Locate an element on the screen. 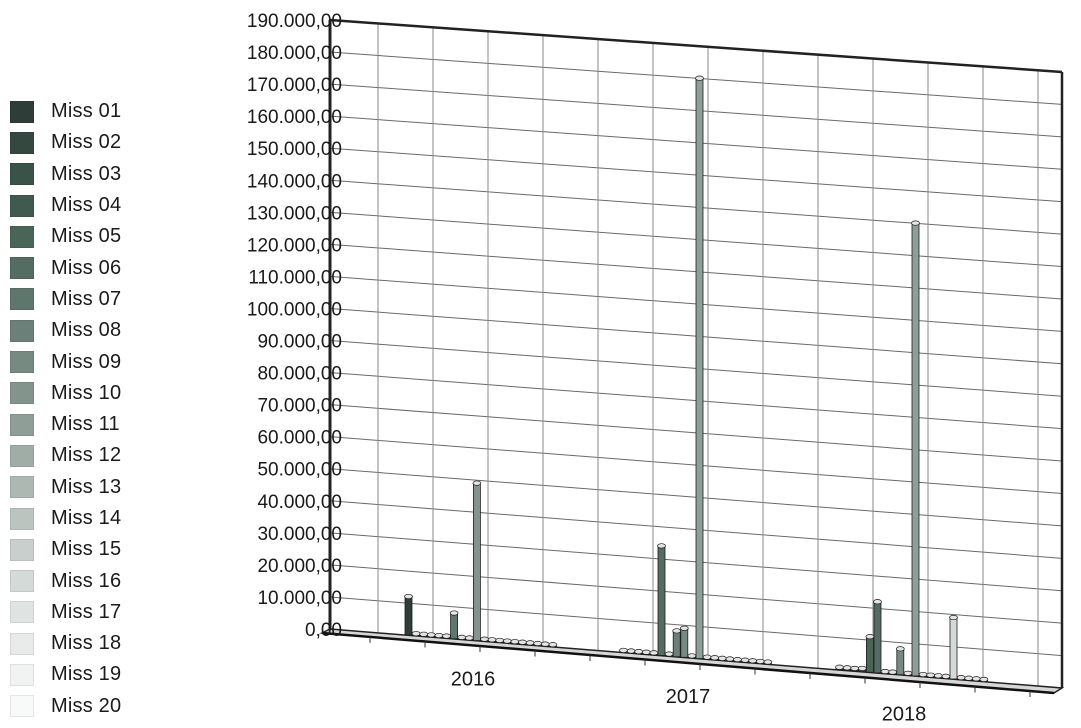 The width and height of the screenshot is (1081, 728). legend-label: Miss 14 is located at coordinates (86, 518).